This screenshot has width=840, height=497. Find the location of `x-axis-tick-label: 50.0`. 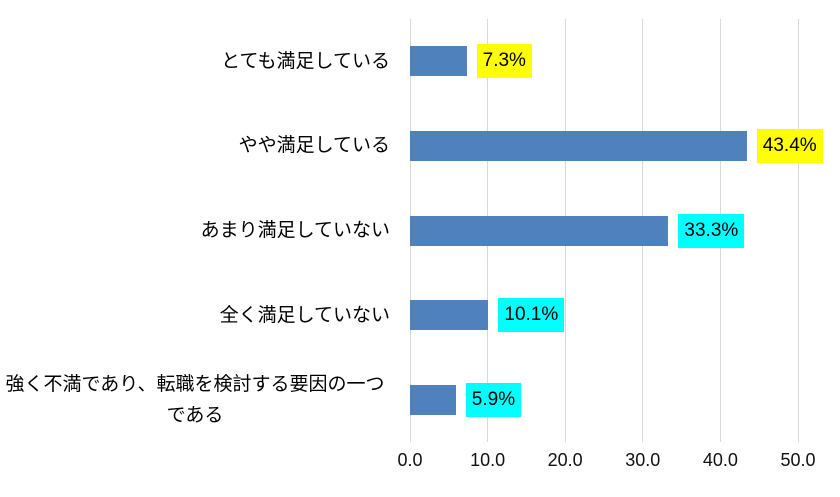

x-axis-tick-label: 50.0 is located at coordinates (798, 460).